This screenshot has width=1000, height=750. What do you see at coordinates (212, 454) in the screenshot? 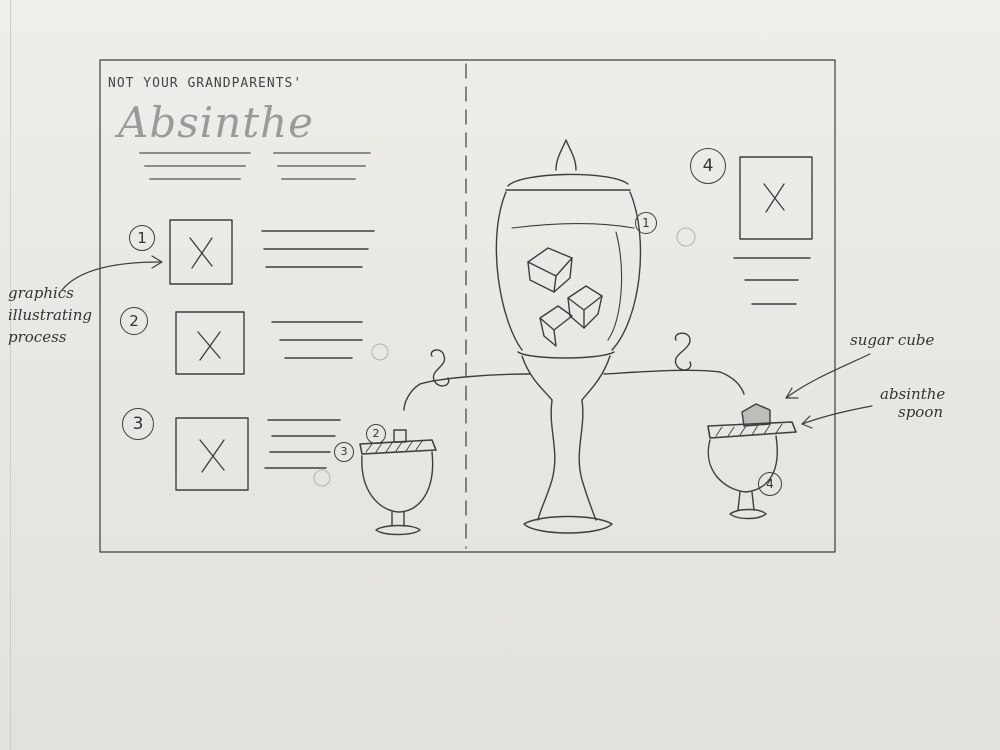
I see `step-3-placeholder-box` at bounding box center [212, 454].